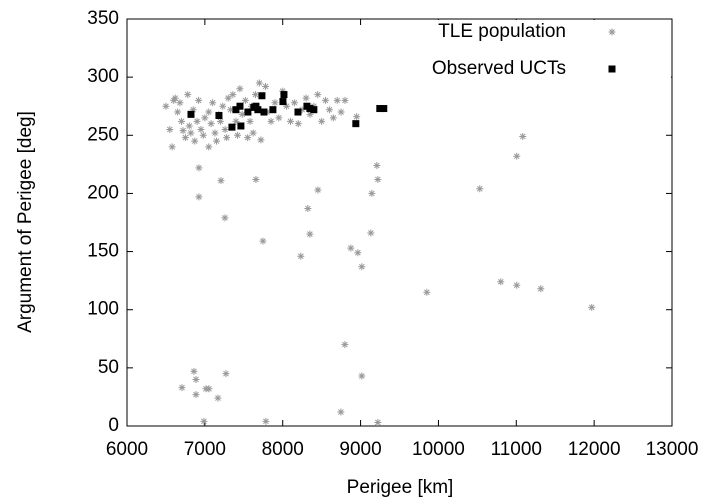 Image resolution: width=710 pixels, height=504 pixels. I want to click on x-tick-label: 13000, so click(672, 449).